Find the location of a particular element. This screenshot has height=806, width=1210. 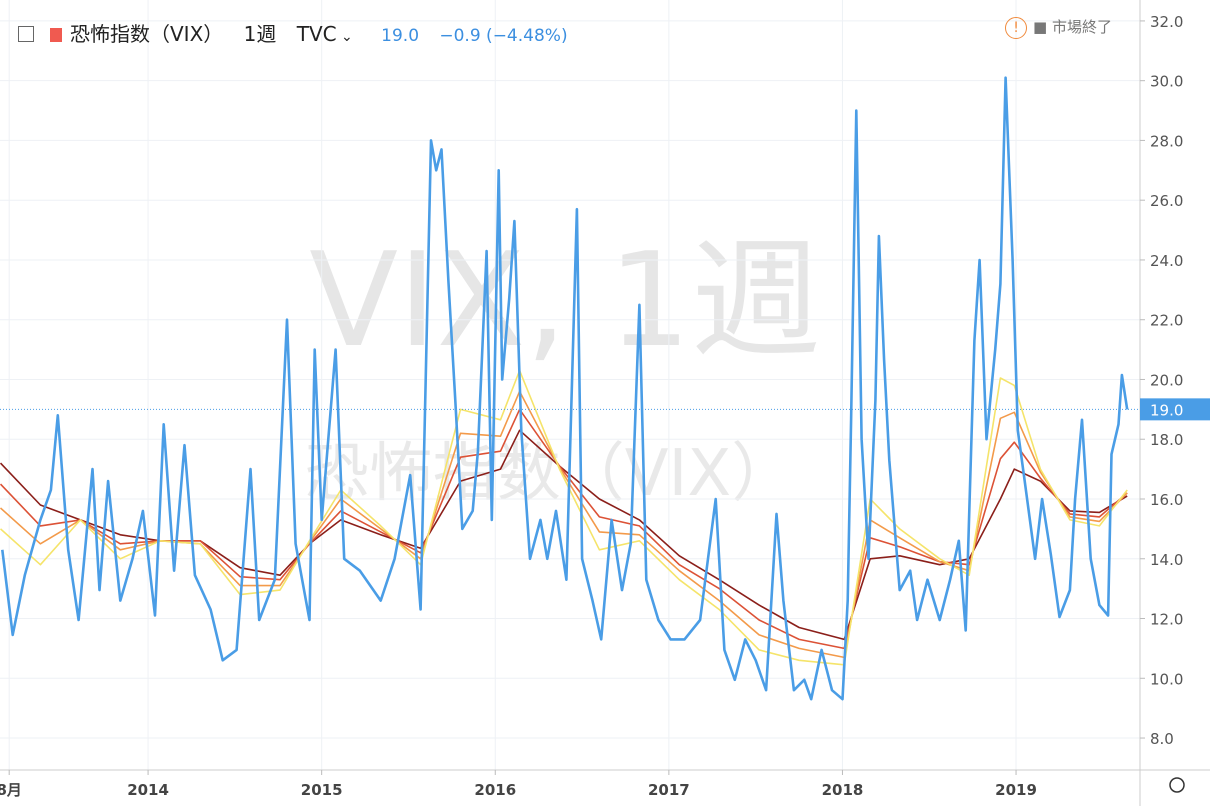

y-tick-label: 16.0 is located at coordinates (1166, 500).